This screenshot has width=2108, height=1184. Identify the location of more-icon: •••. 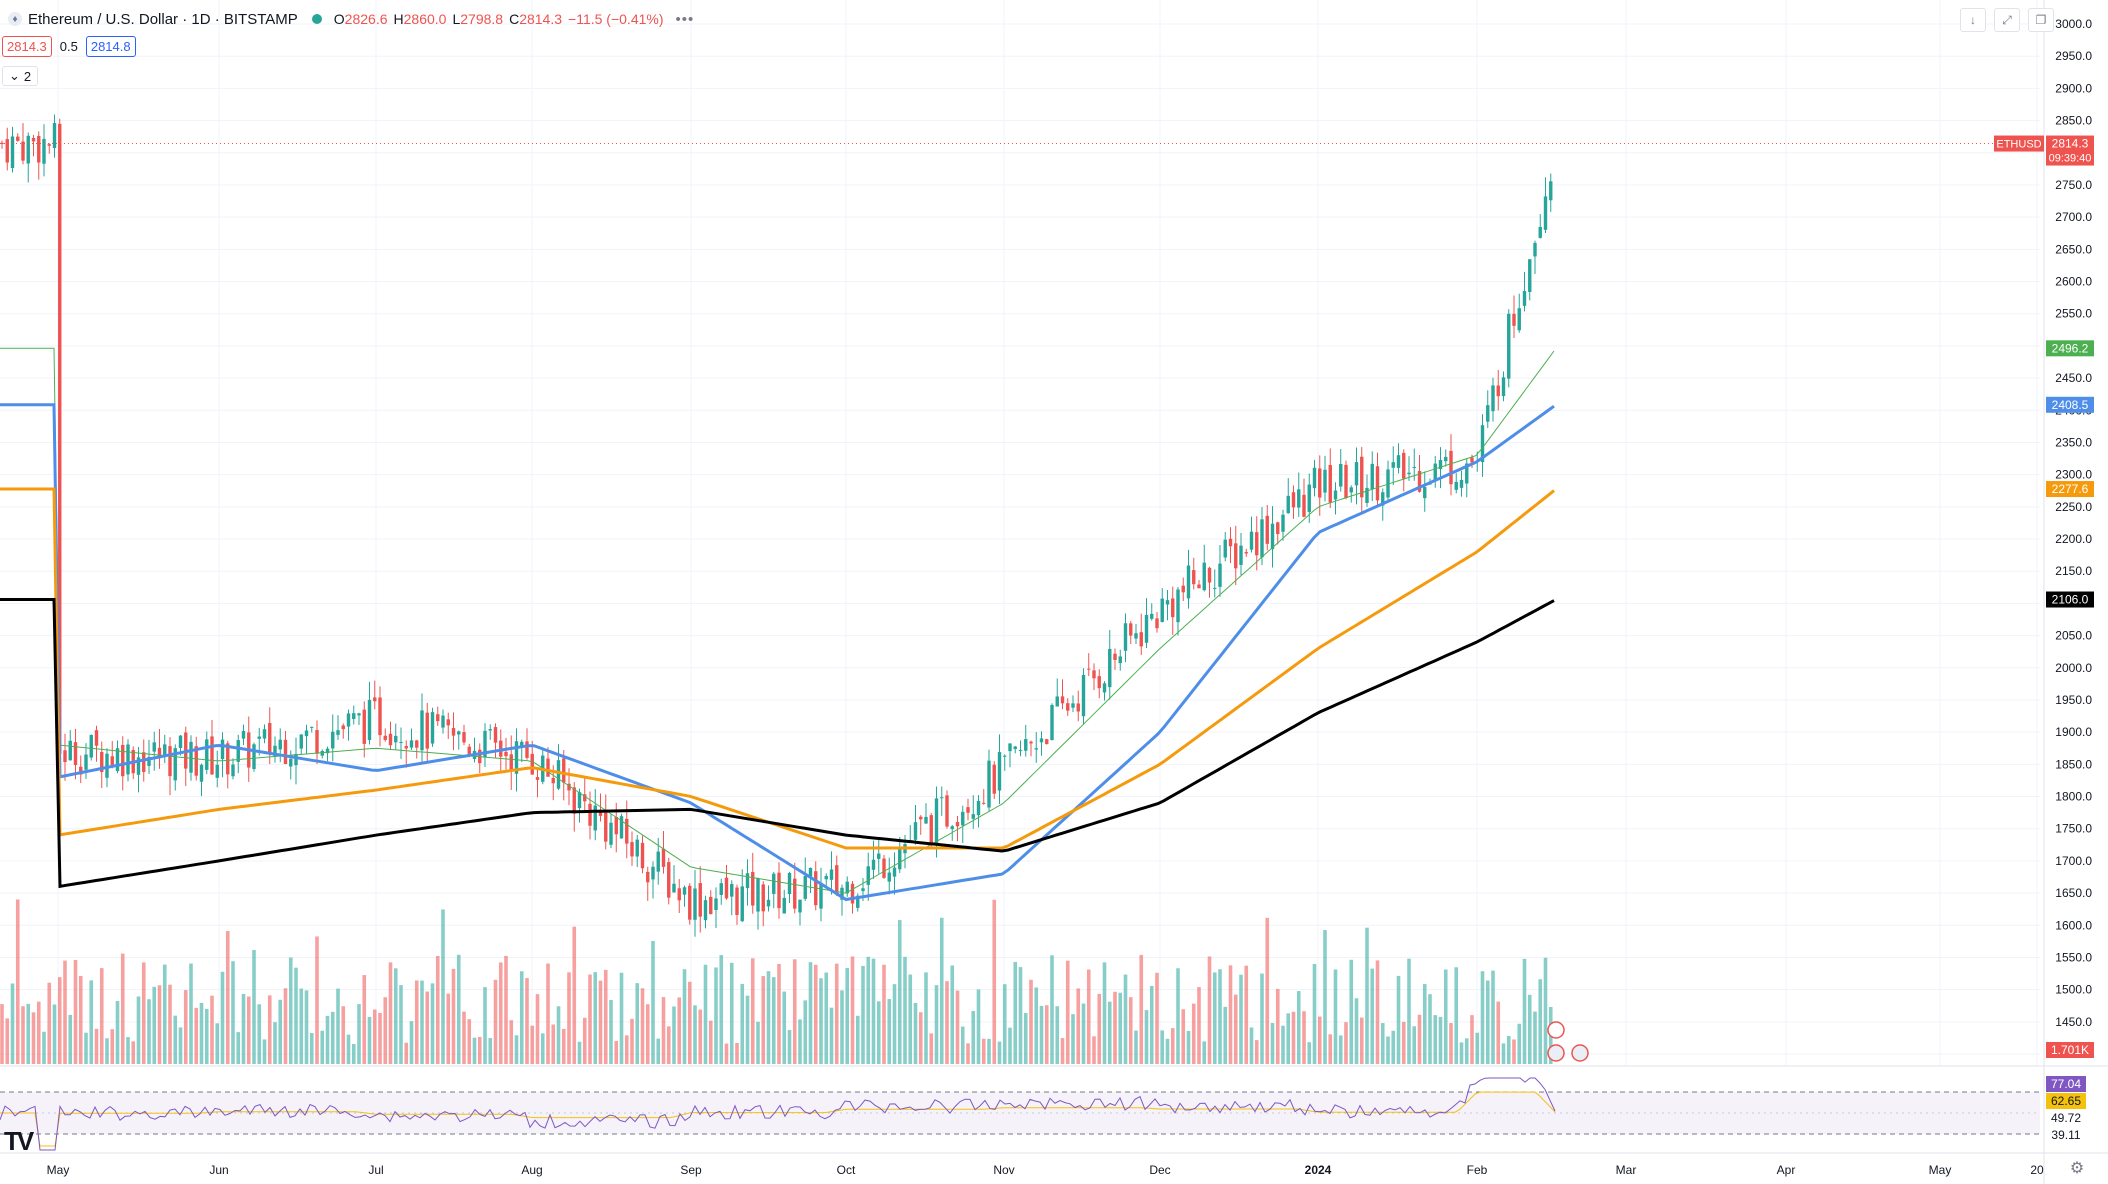
(685, 19).